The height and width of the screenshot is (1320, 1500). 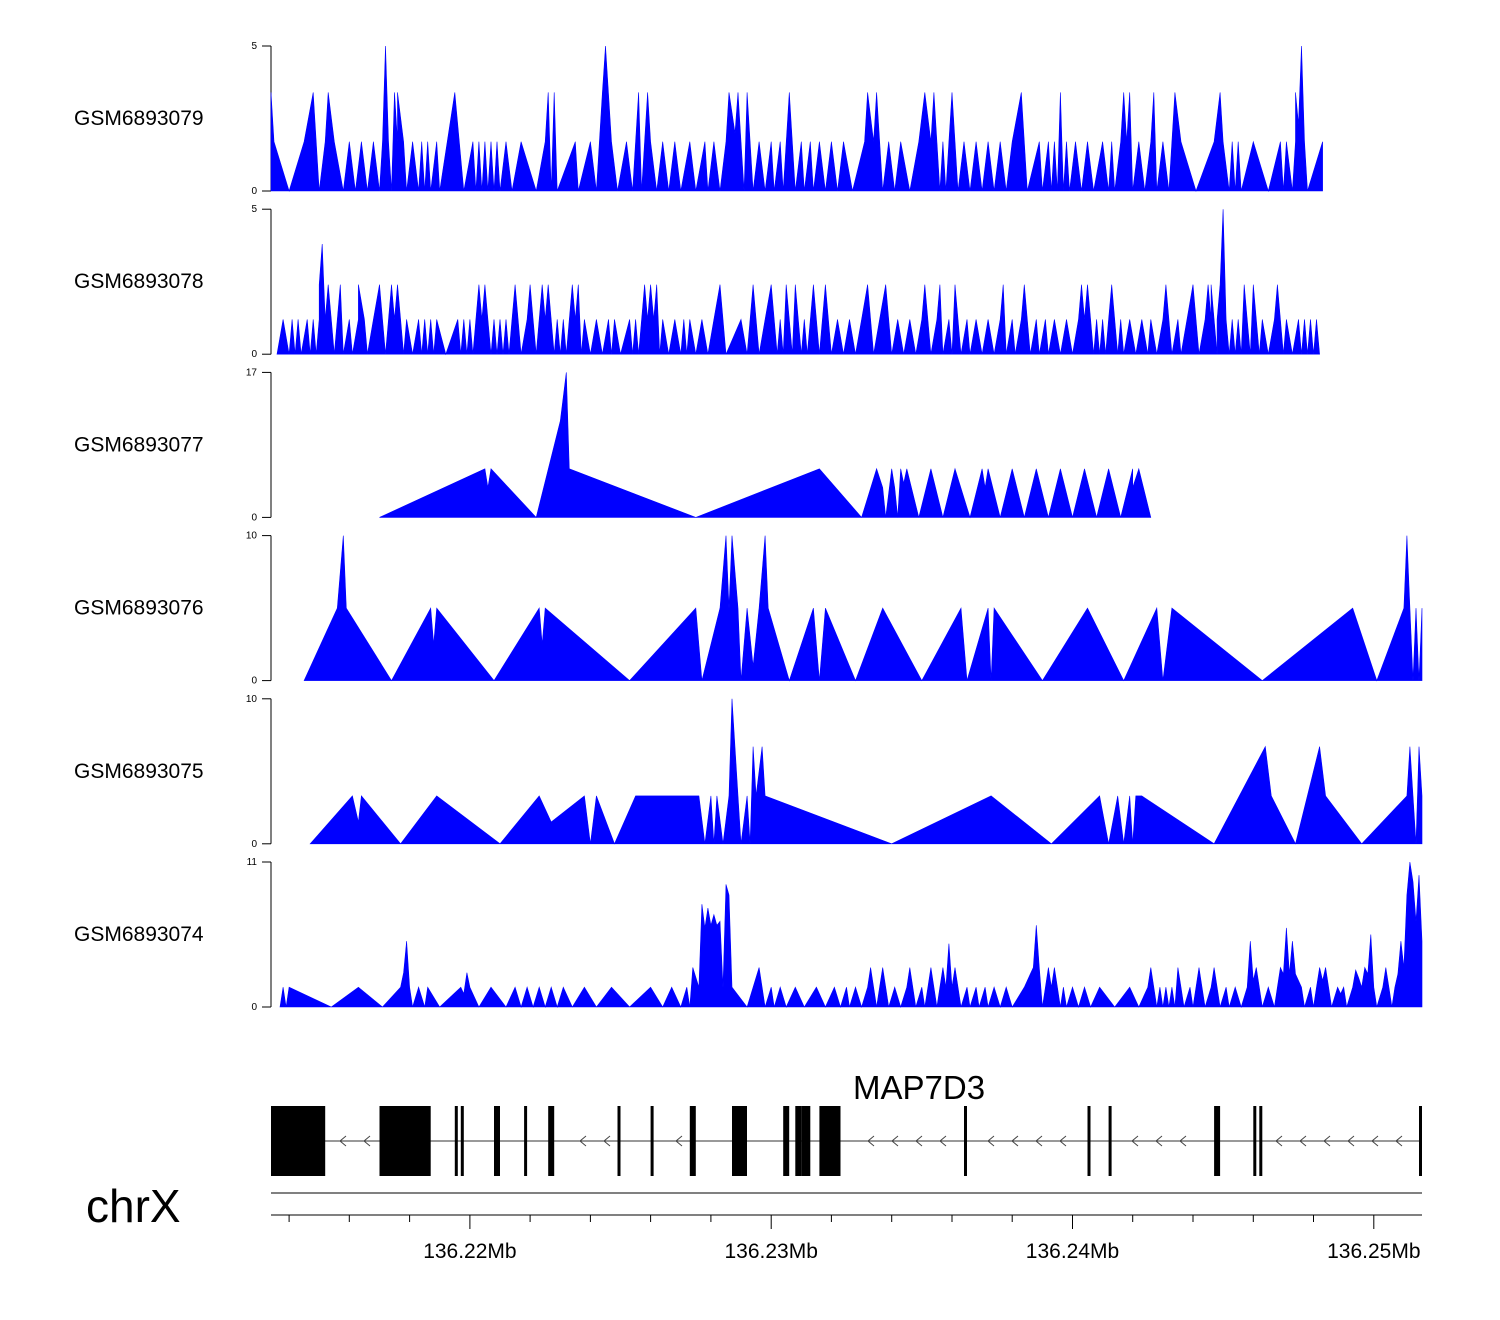 I want to click on track-GSM6893078: 5 0 GSM6893078, so click(x=697, y=282).